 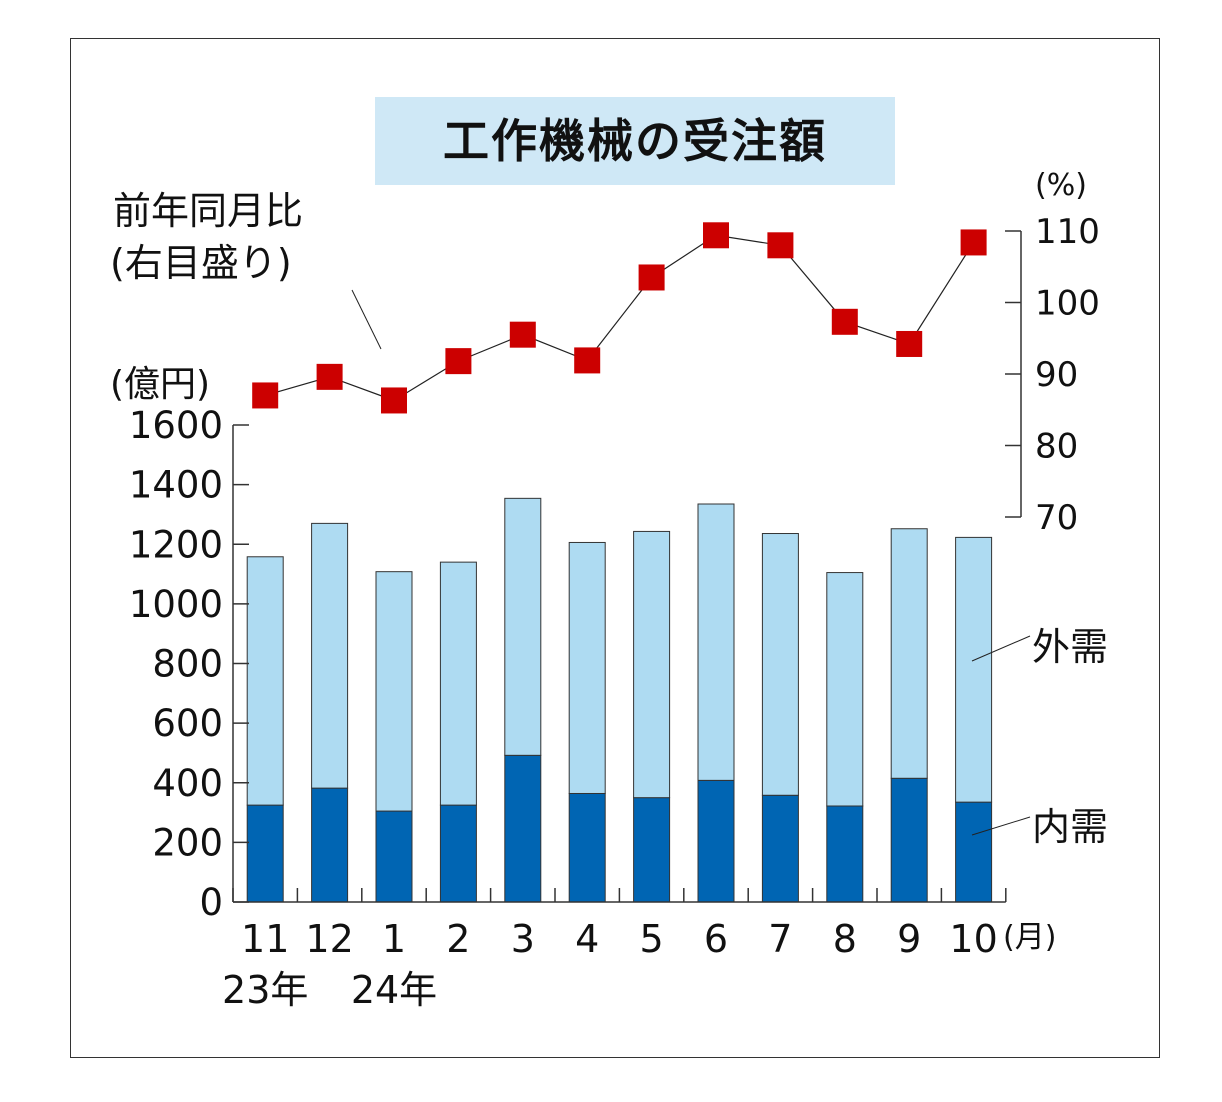 What do you see at coordinates (176, 544) in the screenshot?
I see `y-left-tick-label: 1200` at bounding box center [176, 544].